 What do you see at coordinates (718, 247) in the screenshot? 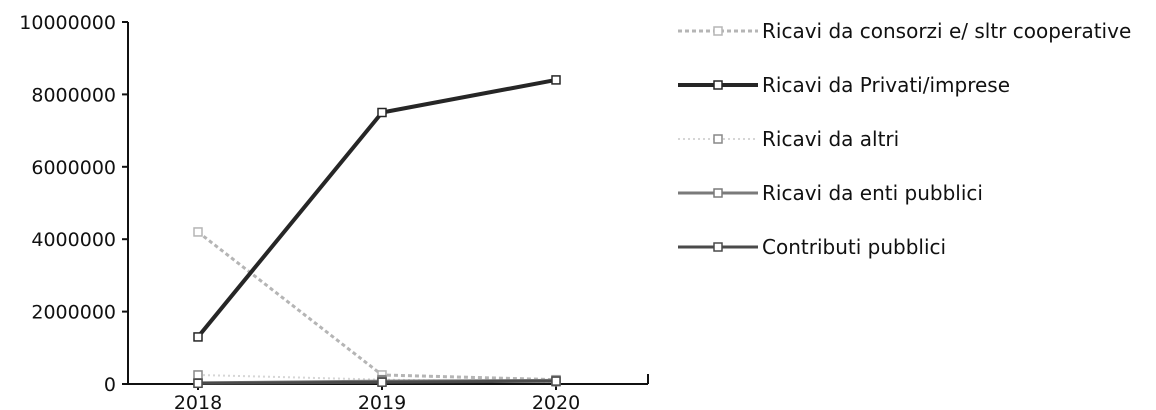
I see `legend-item-5-swatch-marker` at bounding box center [718, 247].